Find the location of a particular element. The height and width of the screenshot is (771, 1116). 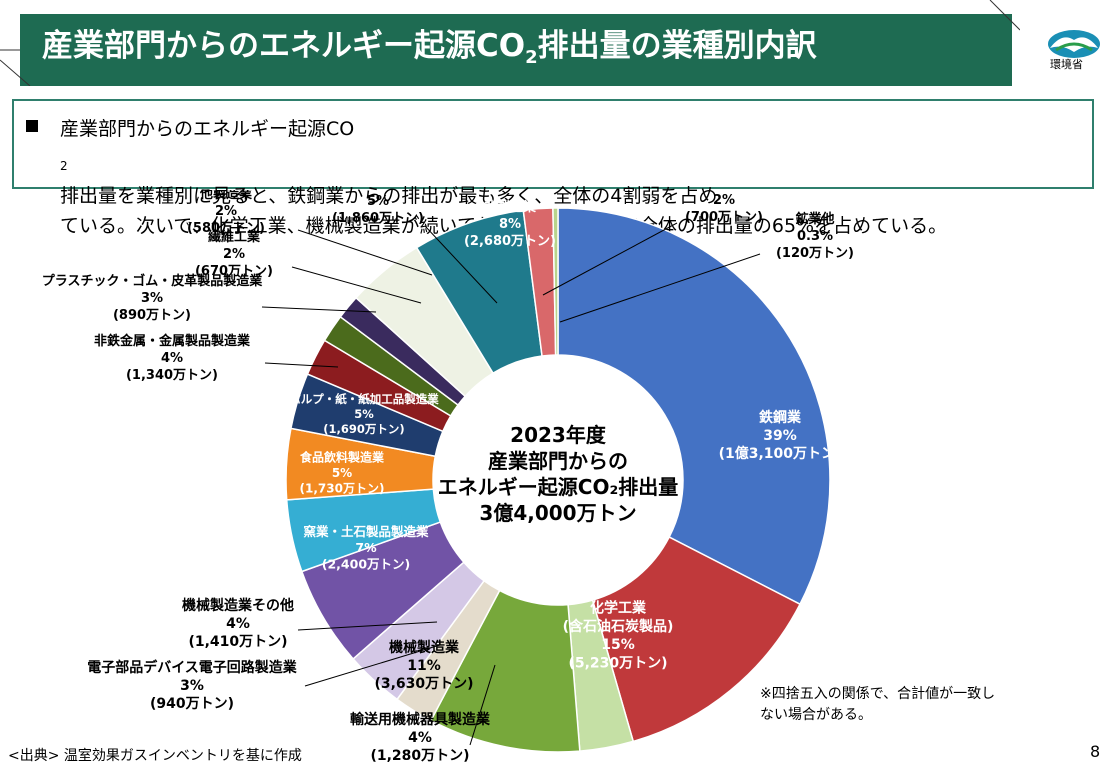

title-bar is located at coordinates (510, 43).